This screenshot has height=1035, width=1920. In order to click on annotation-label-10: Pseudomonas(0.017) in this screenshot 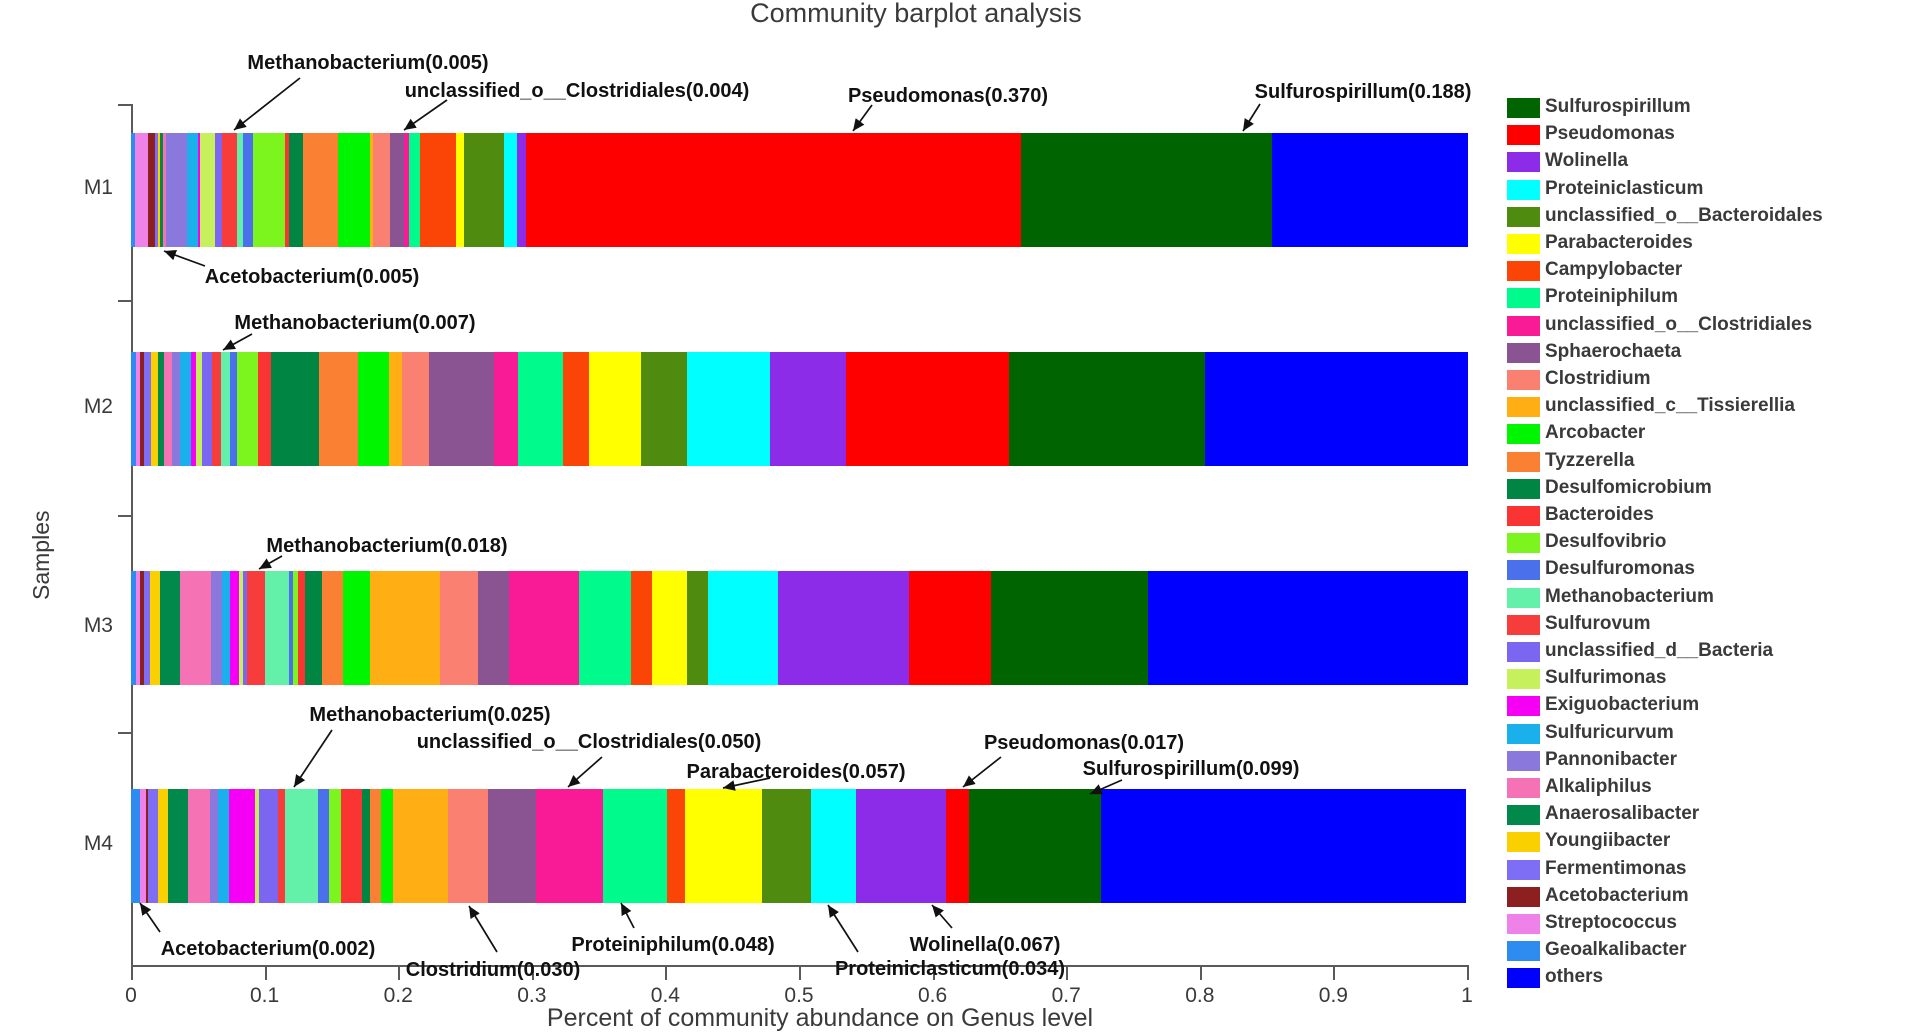, I will do `click(1084, 743)`.